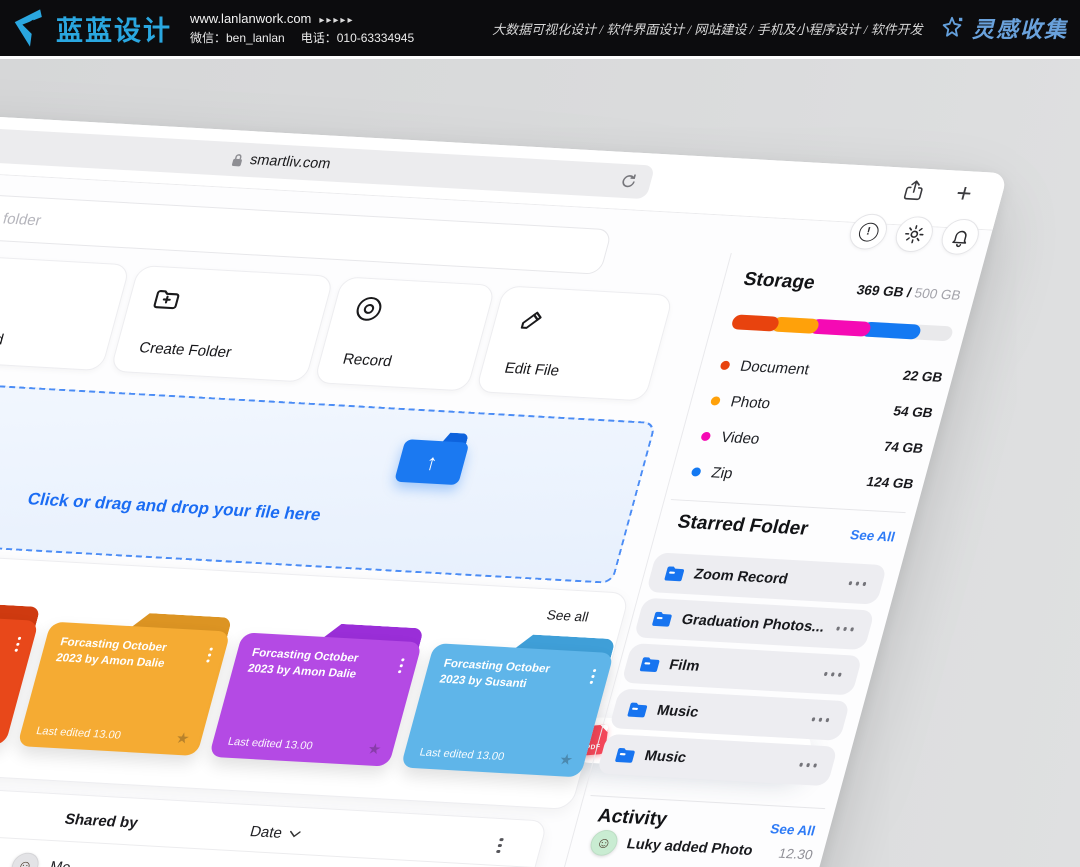  I want to click on legend-label: Document, so click(775, 367).